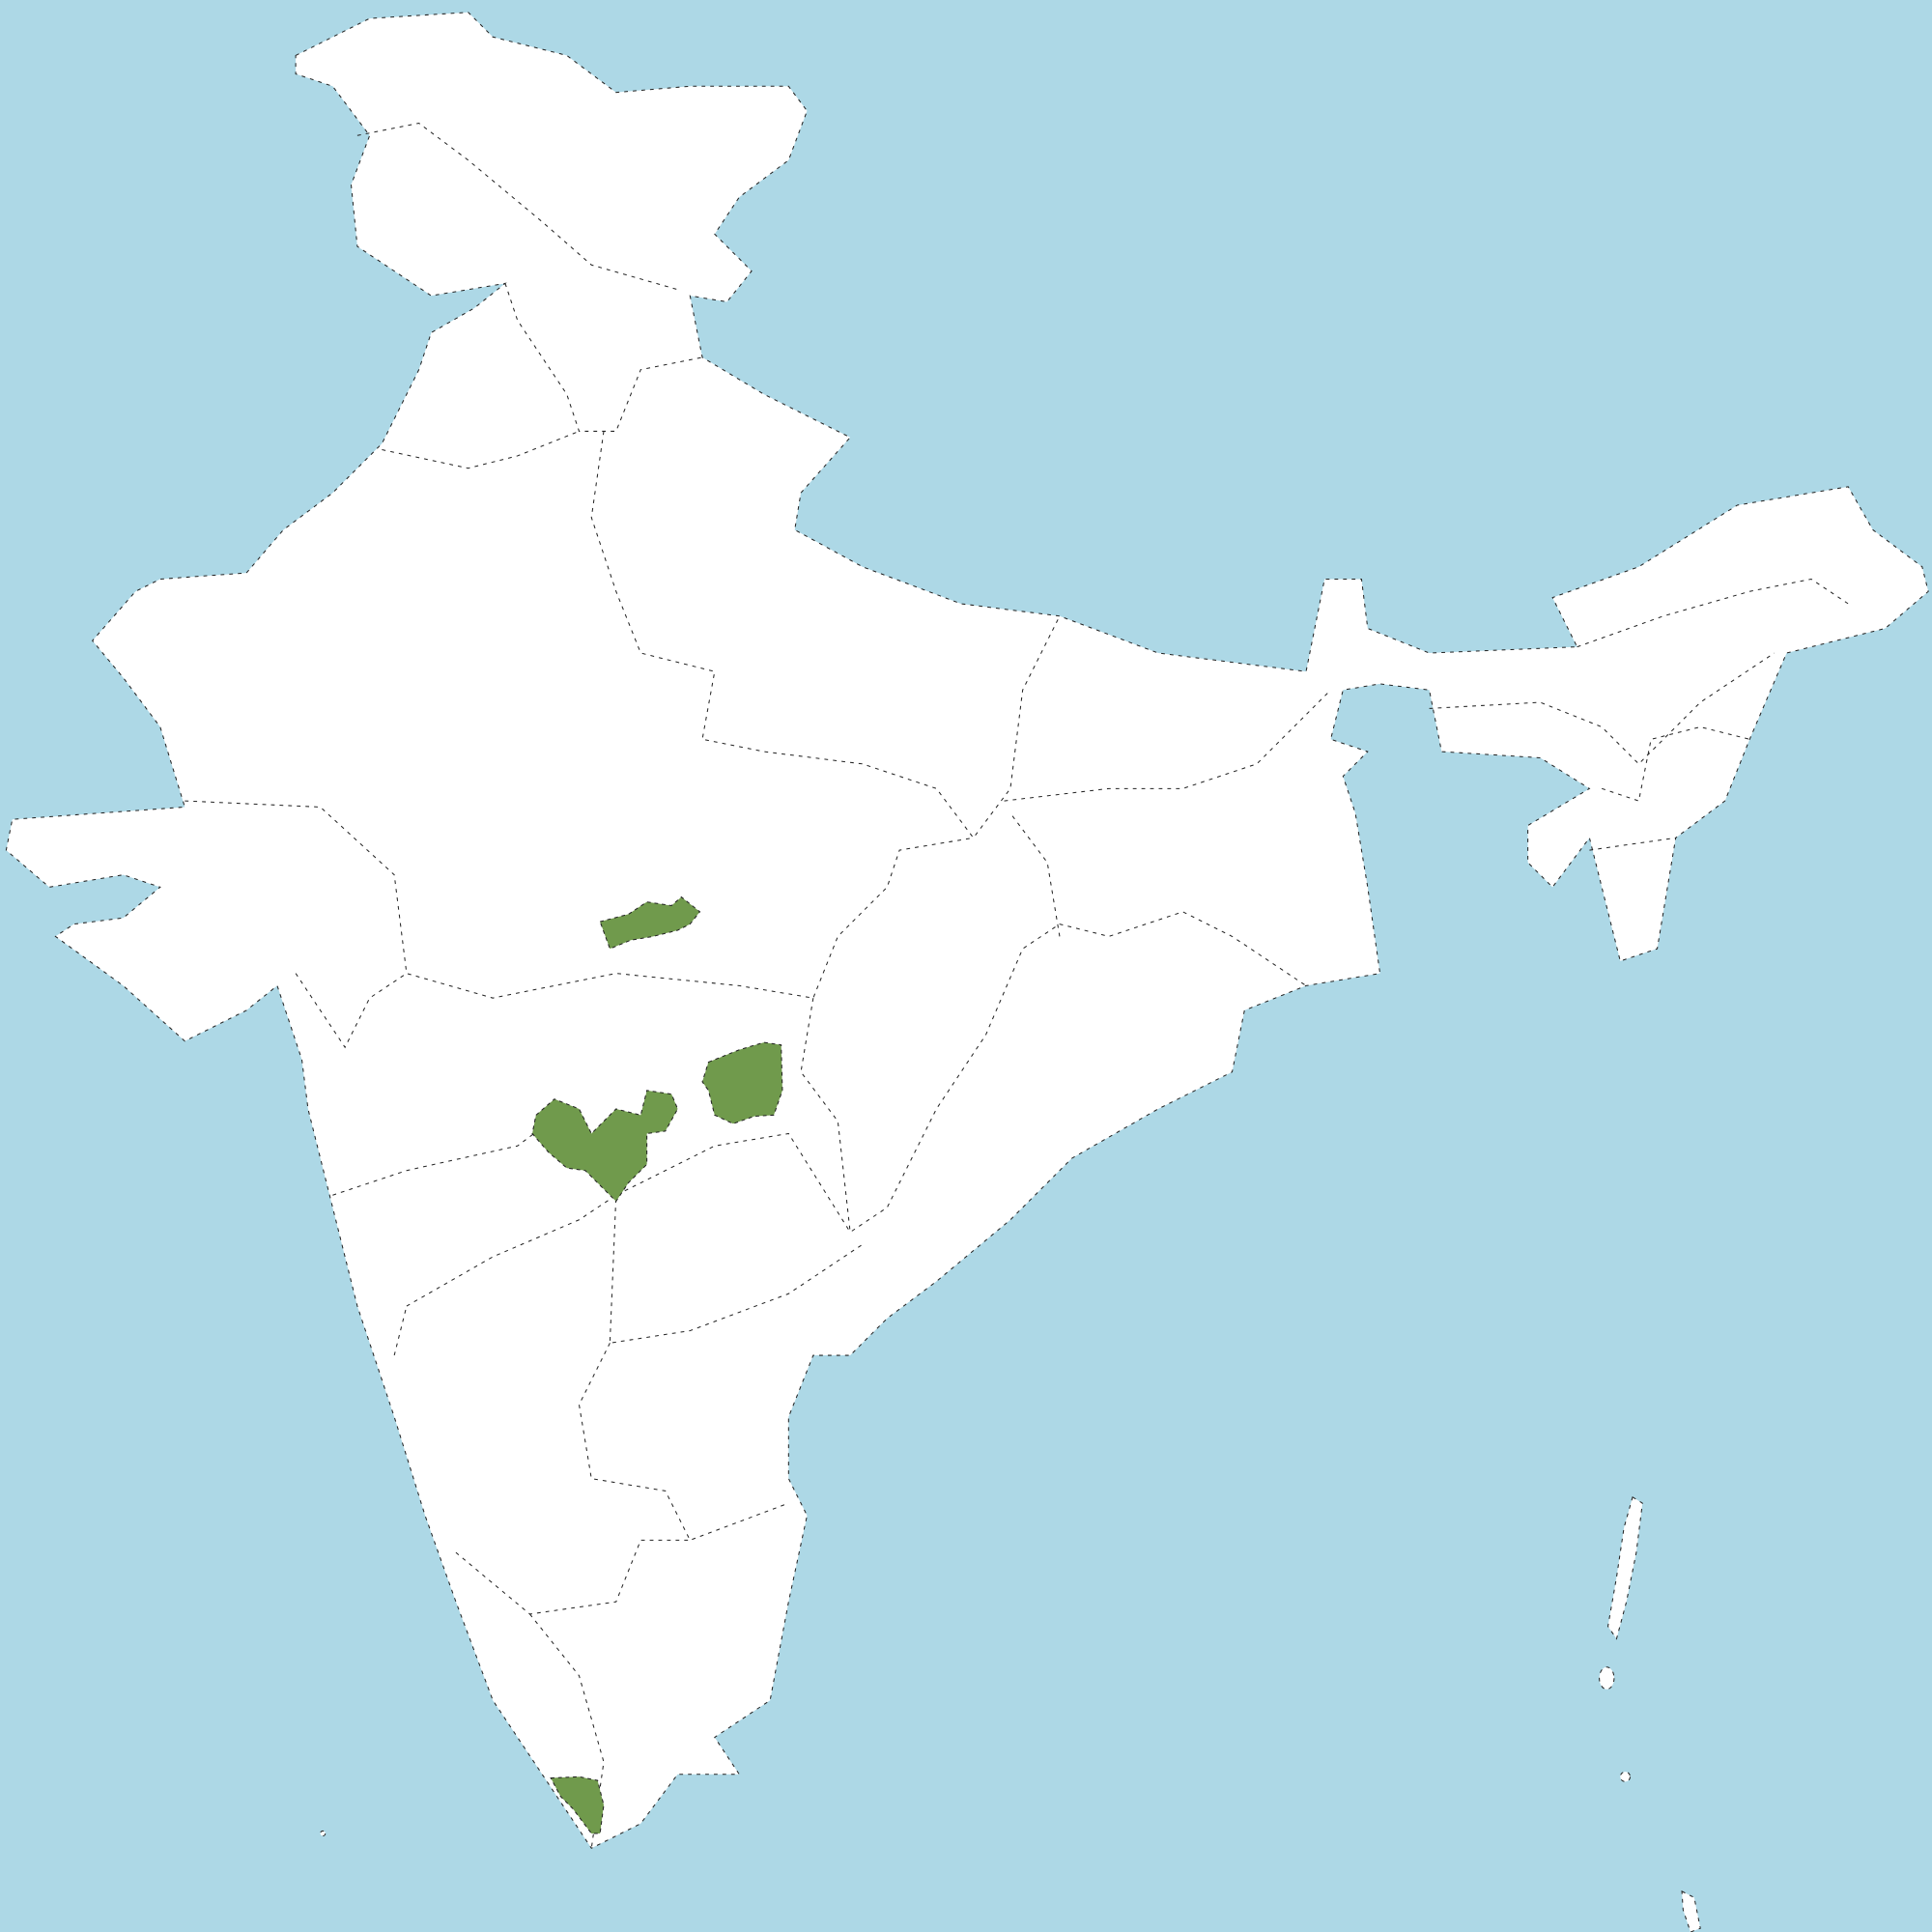 This screenshot has height=1932, width=1932. Describe the element at coordinates (1625, 1567) in the screenshot. I see `andaman-islands` at that location.